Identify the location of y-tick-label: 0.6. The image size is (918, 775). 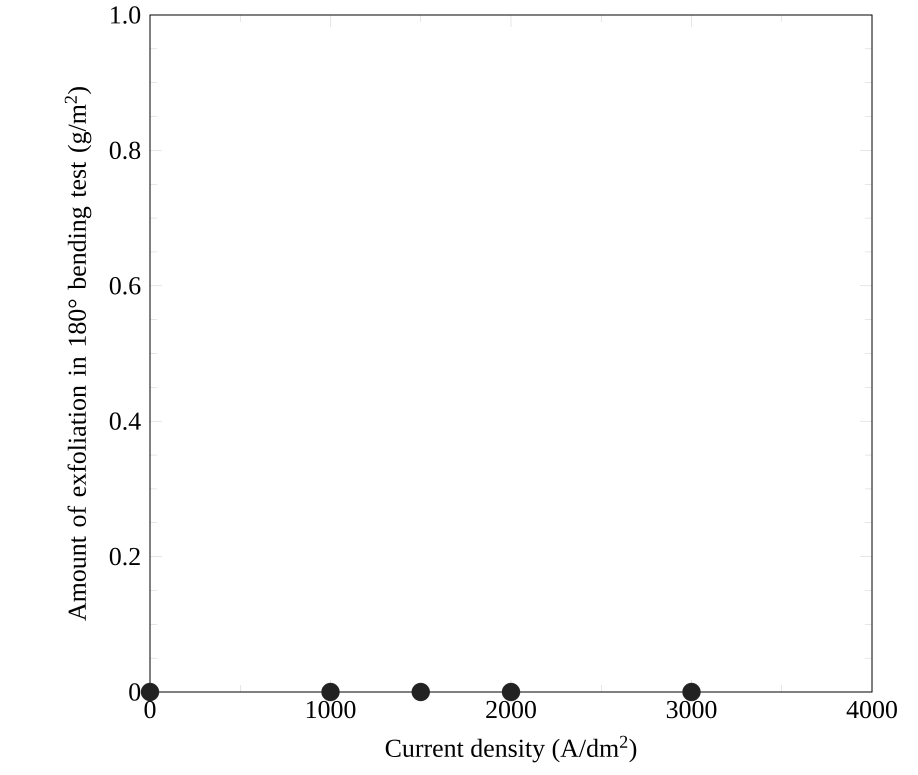
(125, 285).